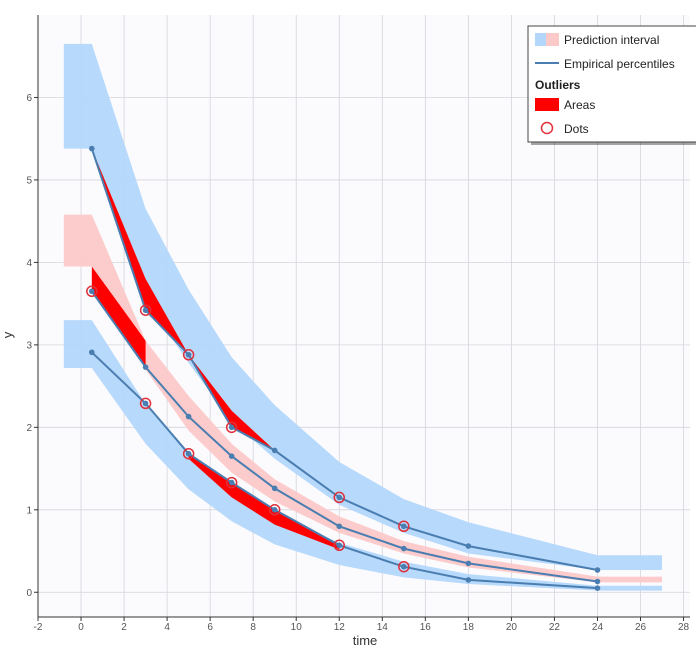  What do you see at coordinates (365, 640) in the screenshot?
I see `x-axis-title: time` at bounding box center [365, 640].